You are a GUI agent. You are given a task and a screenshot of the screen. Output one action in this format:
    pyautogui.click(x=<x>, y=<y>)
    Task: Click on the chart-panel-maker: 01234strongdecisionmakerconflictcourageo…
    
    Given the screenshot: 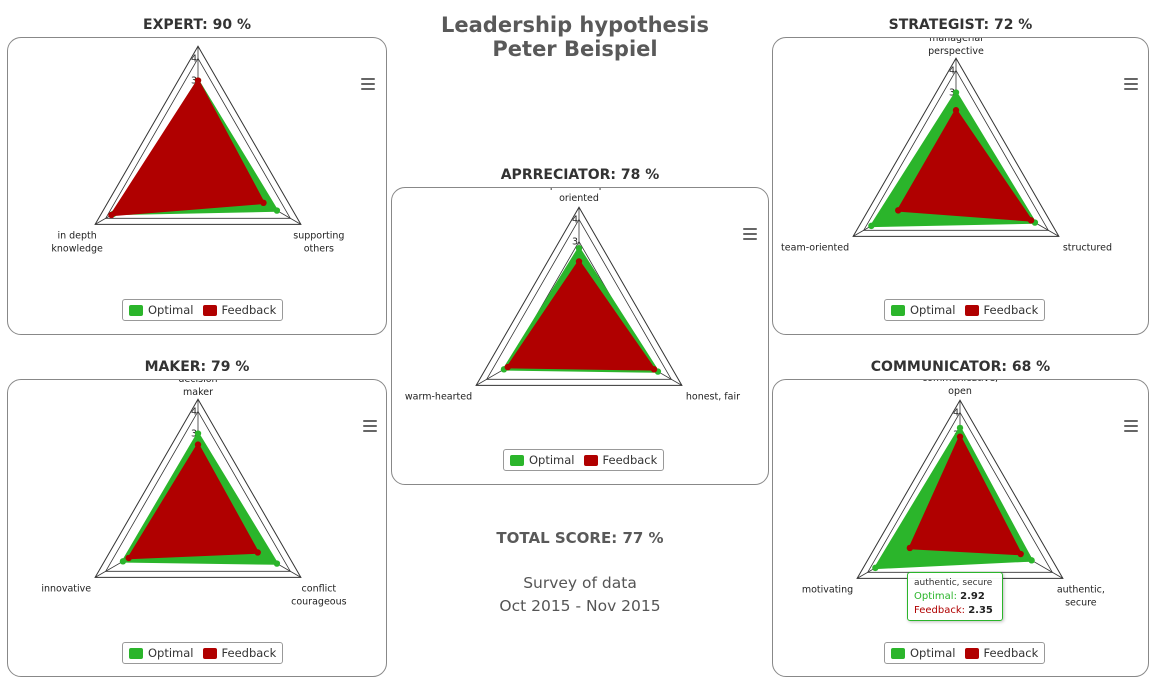 What is the action you would take?
    pyautogui.click(x=197, y=528)
    